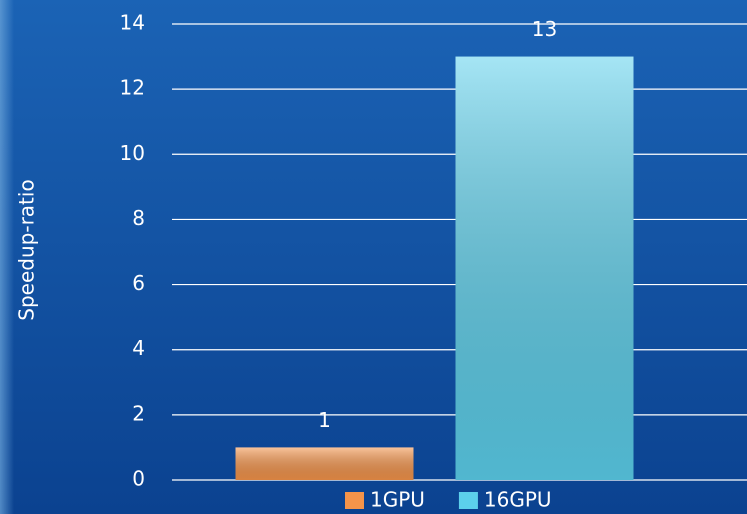  Describe the element at coordinates (138, 283) in the screenshot. I see `y-tick-label: 6` at that location.